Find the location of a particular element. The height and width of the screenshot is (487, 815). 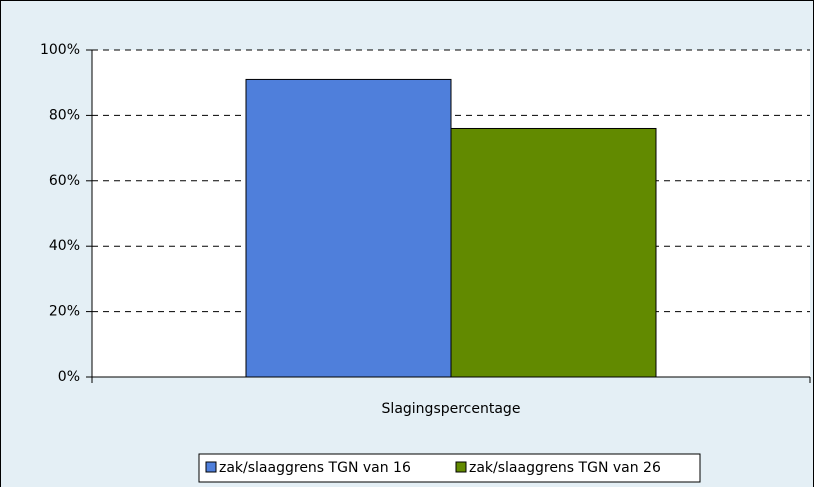

x-tick-label: Slagingspercentage is located at coordinates (451, 409).